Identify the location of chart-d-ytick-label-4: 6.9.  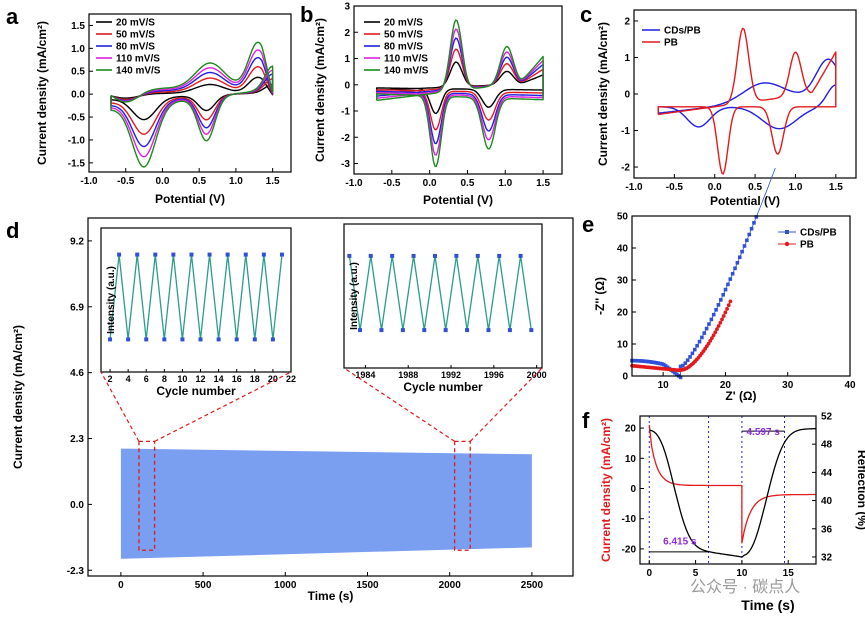
(77, 307).